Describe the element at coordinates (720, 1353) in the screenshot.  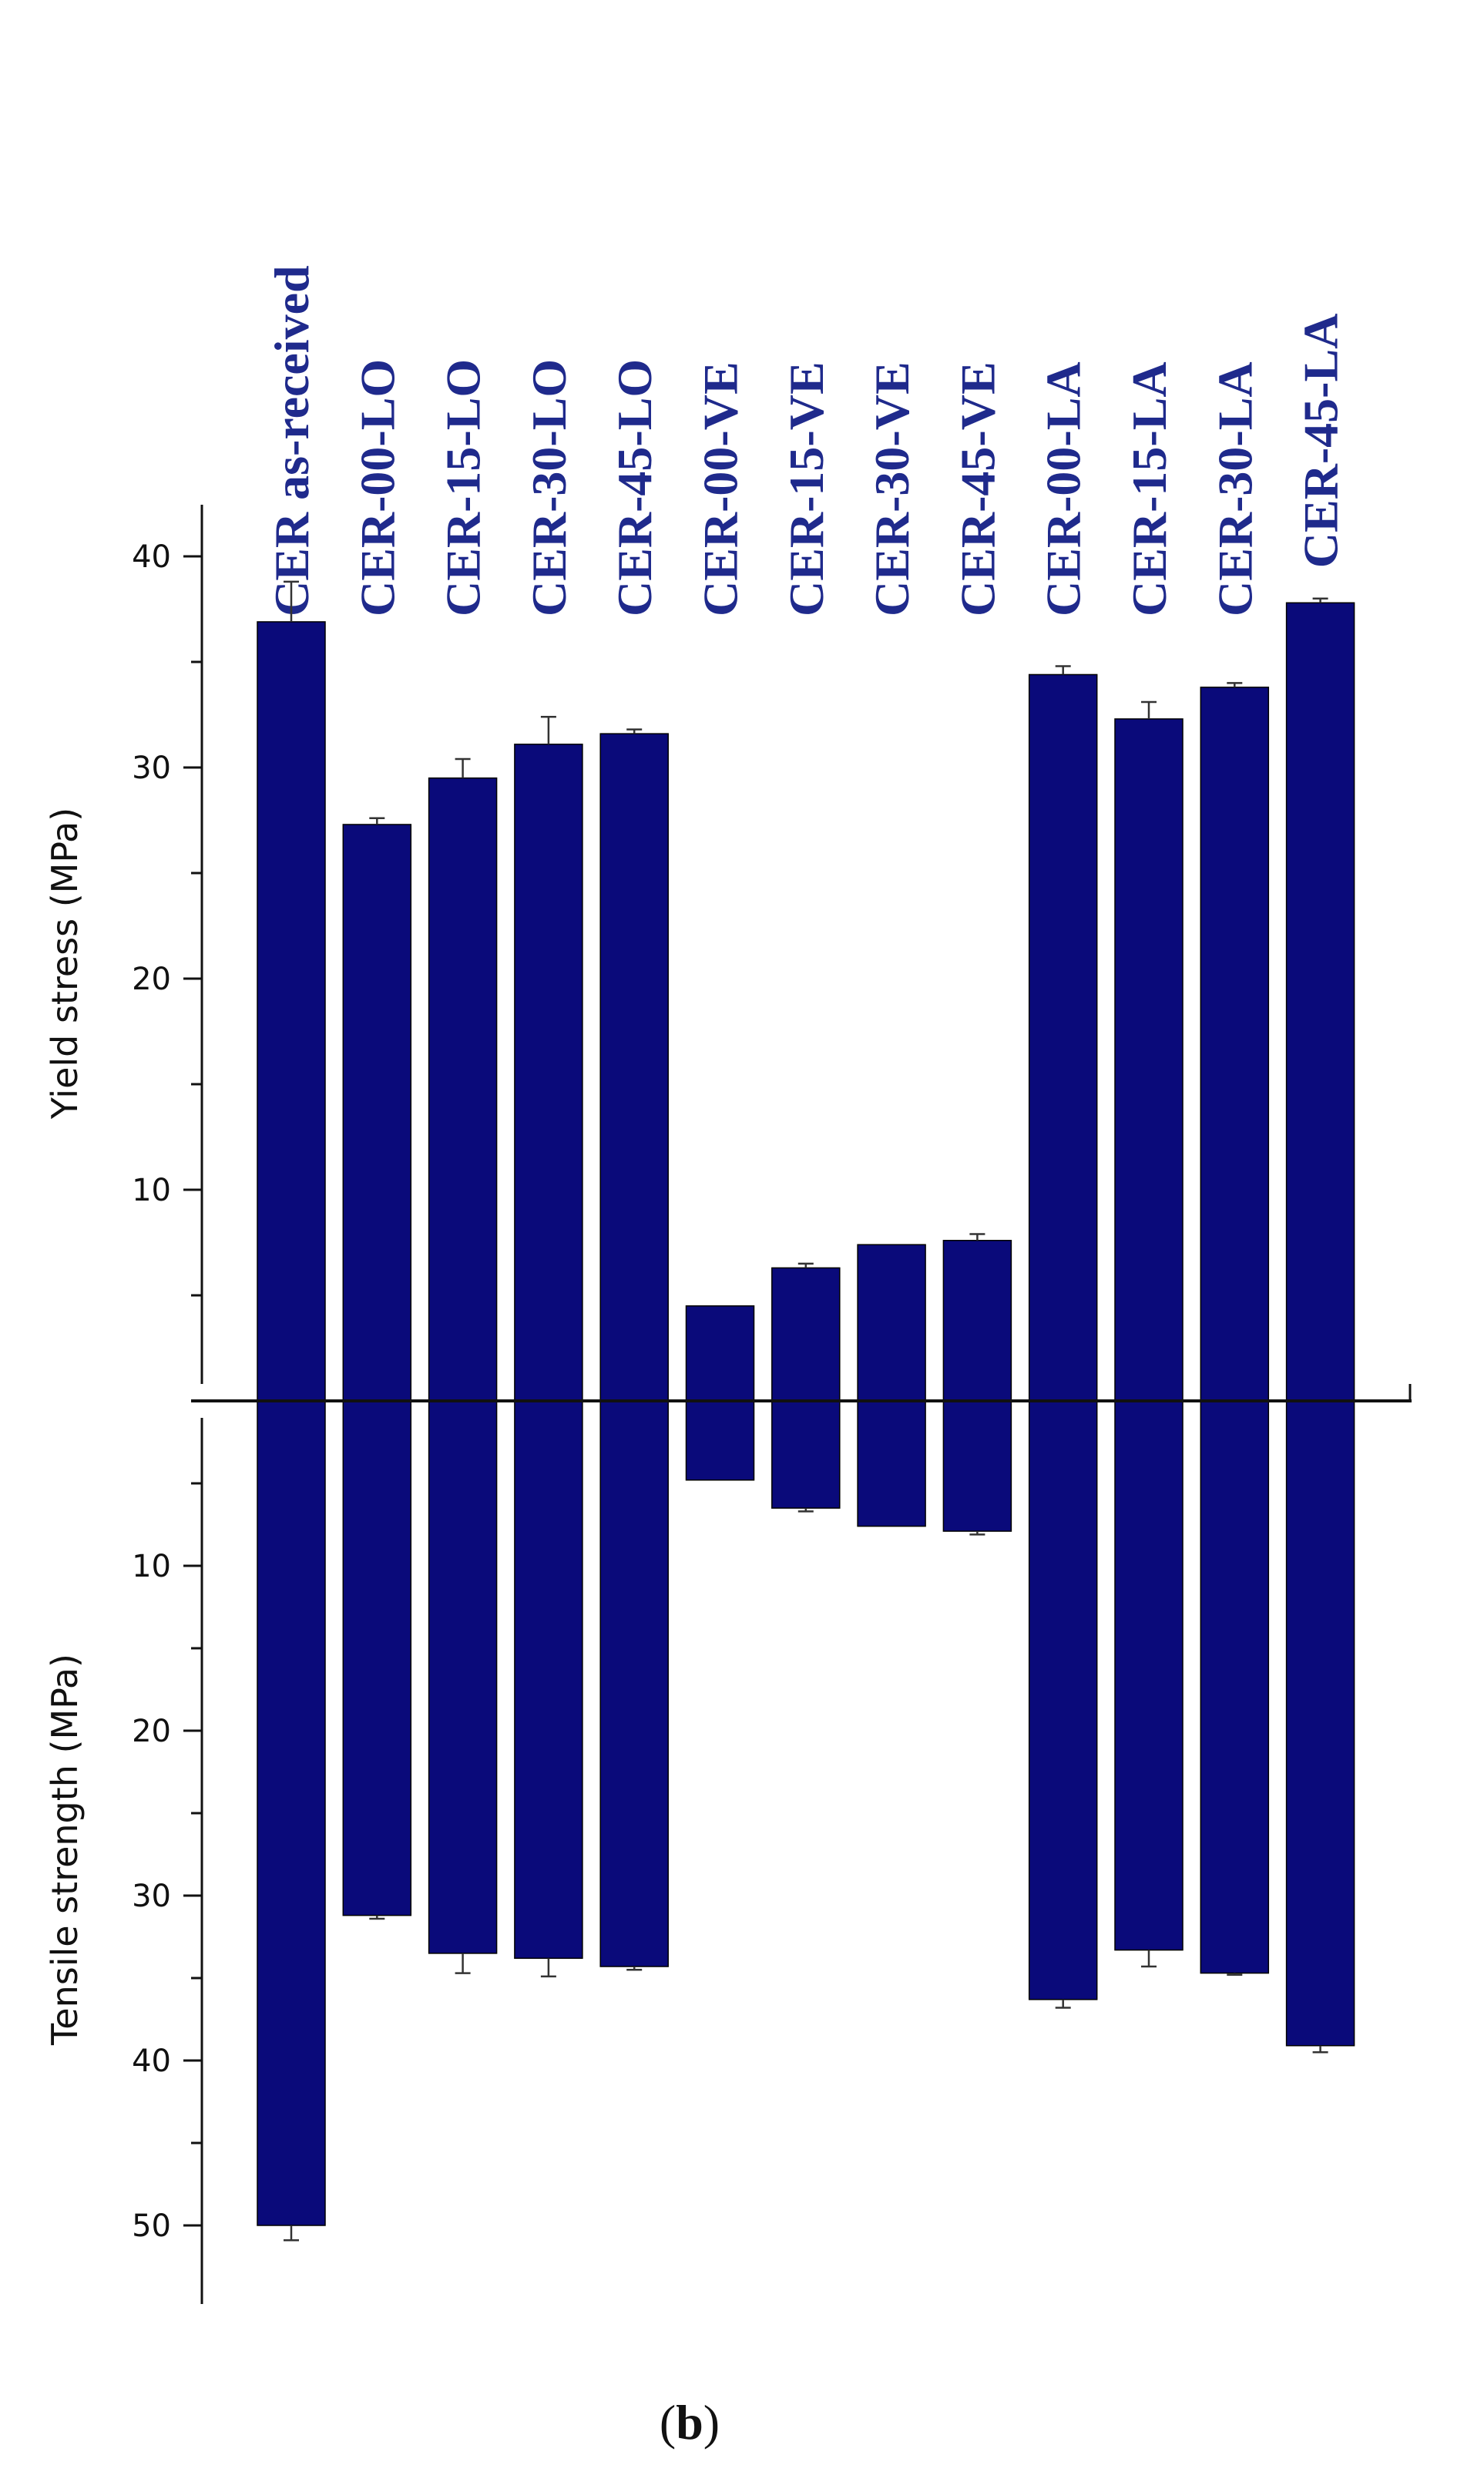
I see `bar-yield-cer-00-ve` at that location.